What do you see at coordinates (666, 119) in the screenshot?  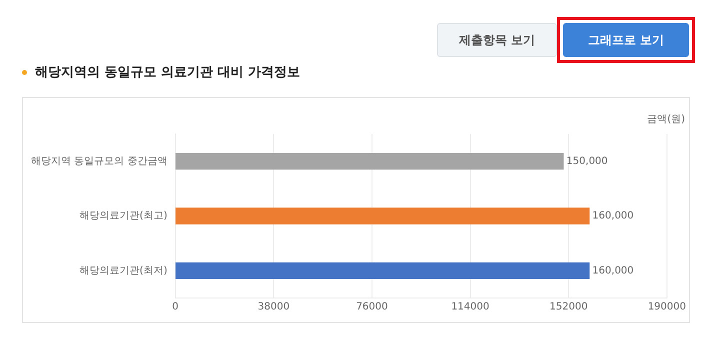 I see `x-axis-title: 금액(원)` at bounding box center [666, 119].